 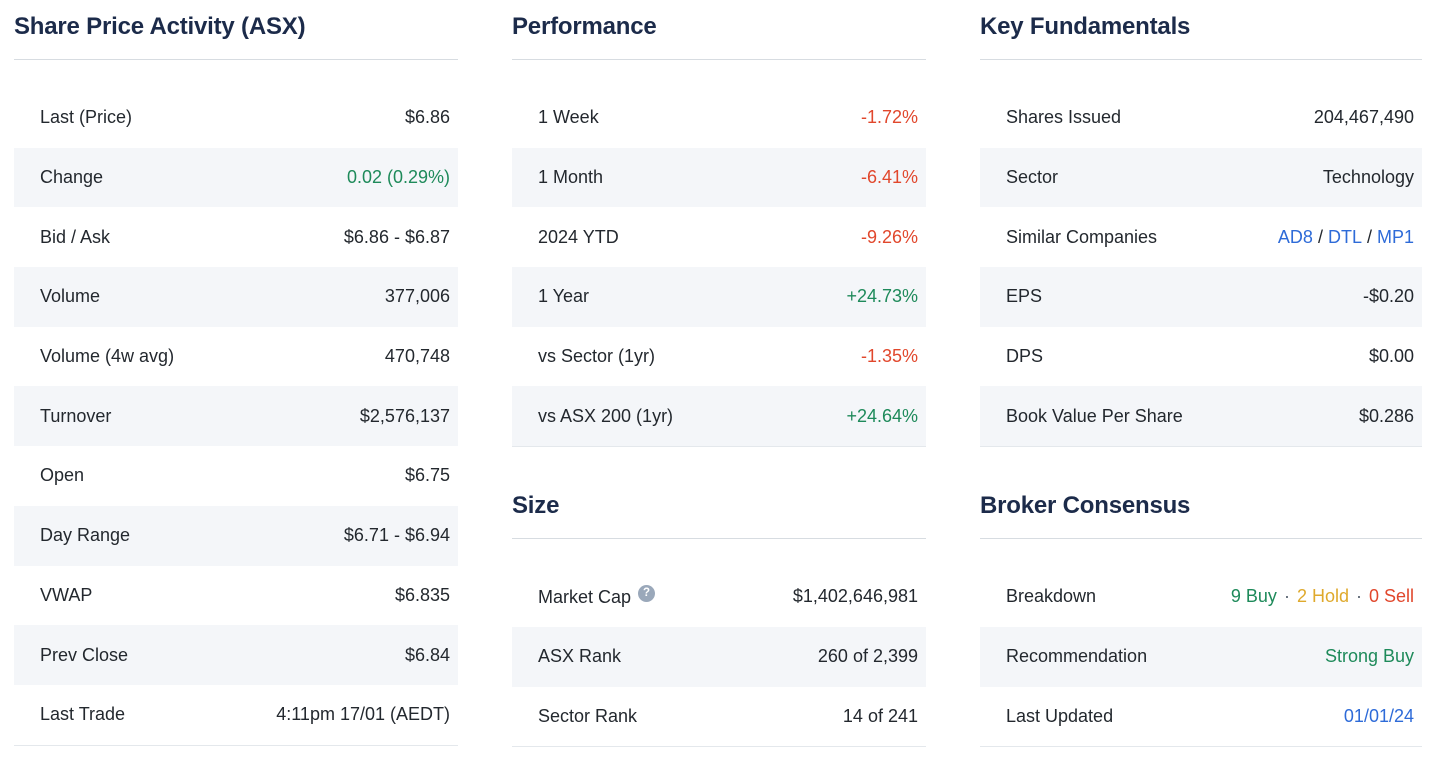 I want to click on row-label: Recommendation, so click(x=1077, y=656).